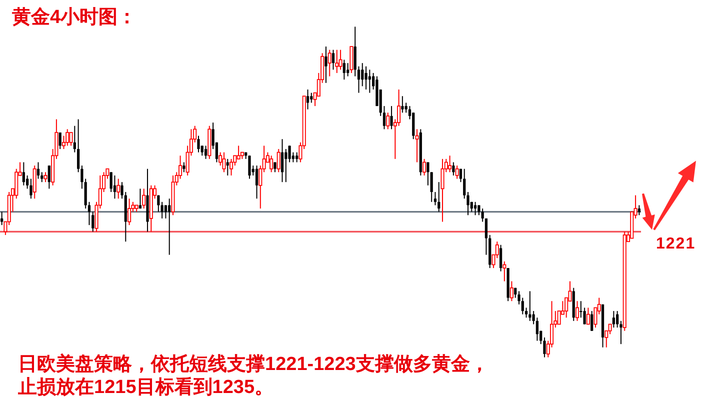  What do you see at coordinates (74, 17) in the screenshot?
I see `chart-title: 黄金4小时图：` at bounding box center [74, 17].